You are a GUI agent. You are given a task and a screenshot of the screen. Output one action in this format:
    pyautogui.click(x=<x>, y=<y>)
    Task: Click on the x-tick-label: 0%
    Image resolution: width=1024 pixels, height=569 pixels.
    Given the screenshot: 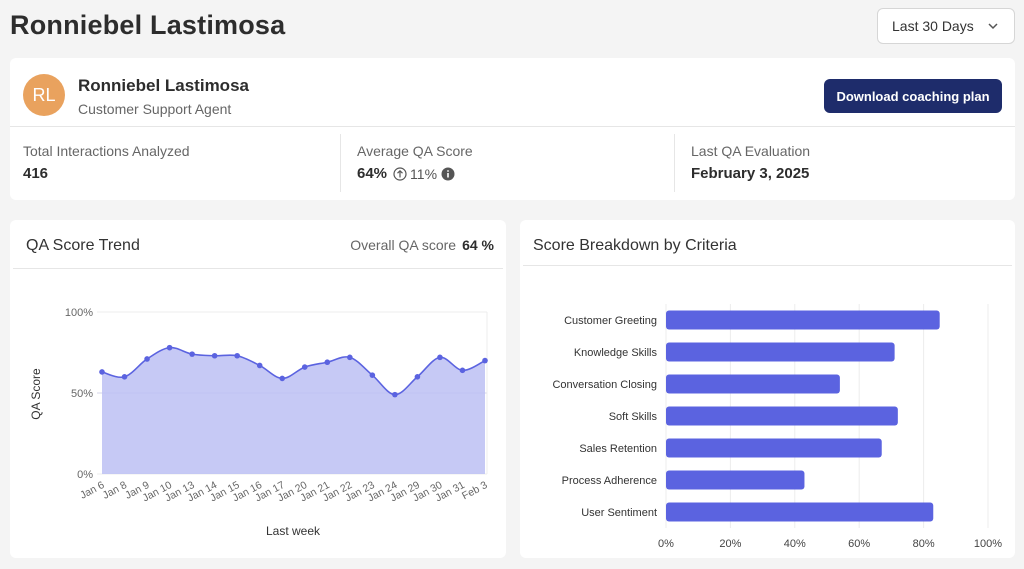 What is the action you would take?
    pyautogui.click(x=666, y=544)
    